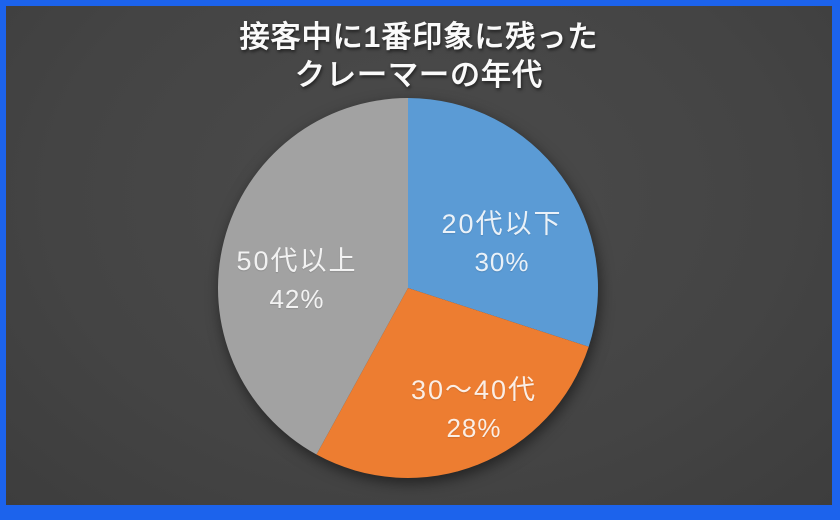 This screenshot has height=520, width=840. I want to click on slice-label-50s-over: 50代以上 42%, so click(296, 280).